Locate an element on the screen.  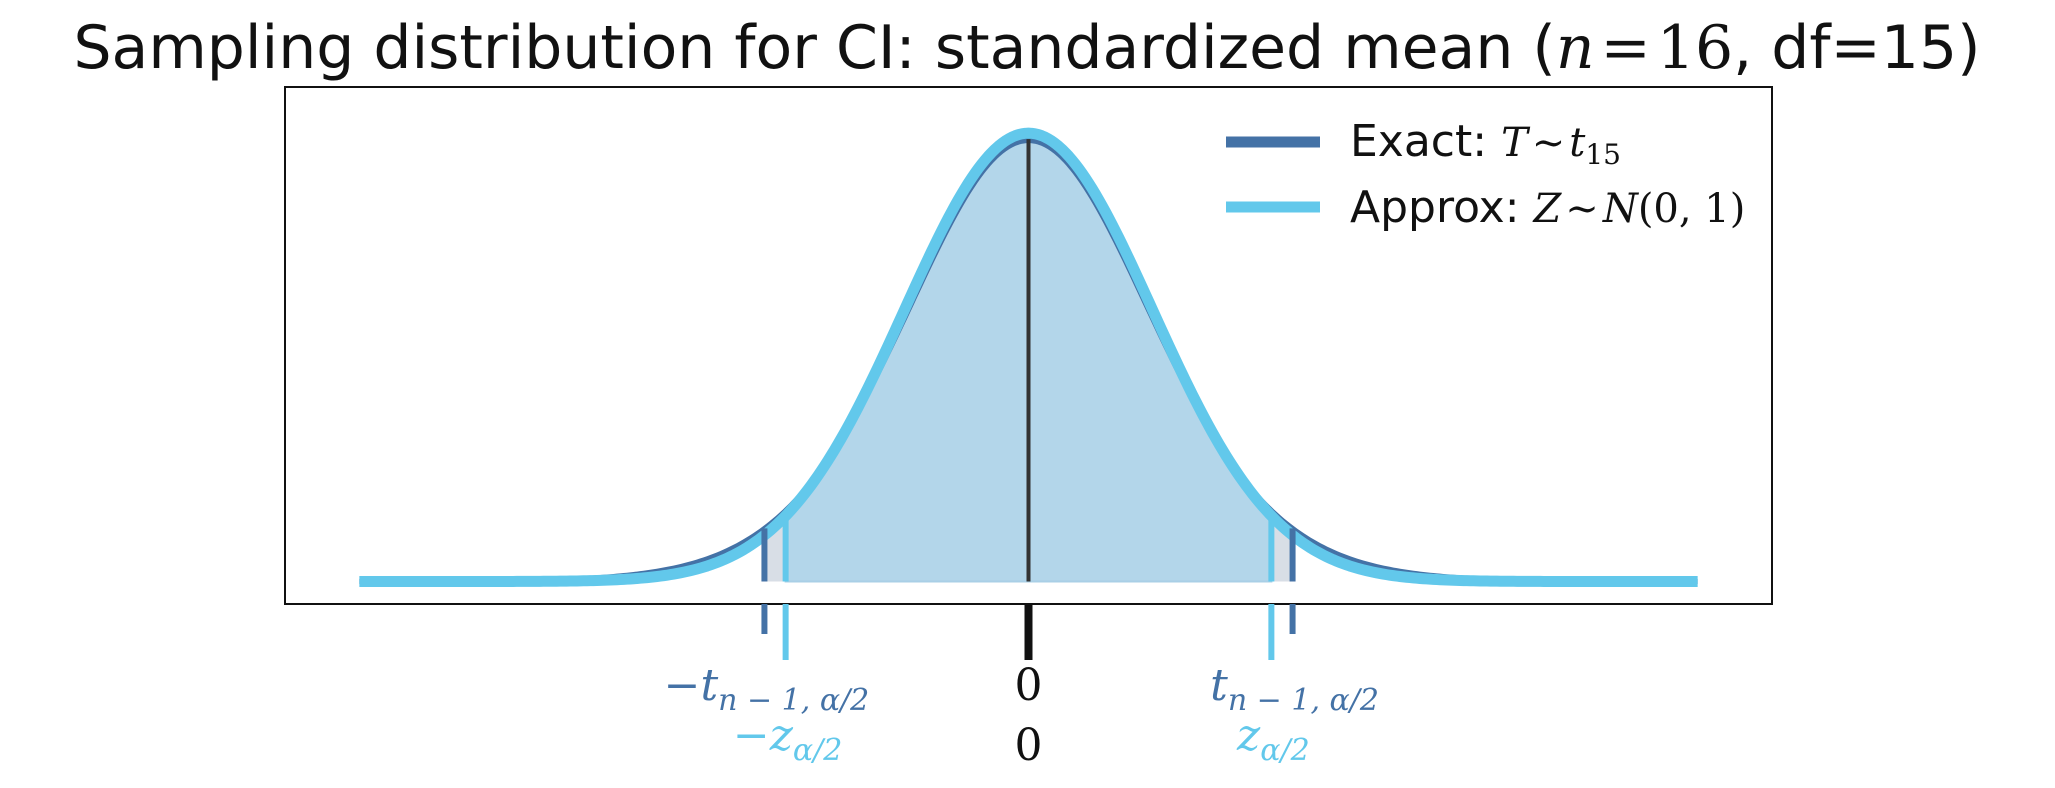
legend-approx-lhs: Z is located at coordinates (1547, 209).